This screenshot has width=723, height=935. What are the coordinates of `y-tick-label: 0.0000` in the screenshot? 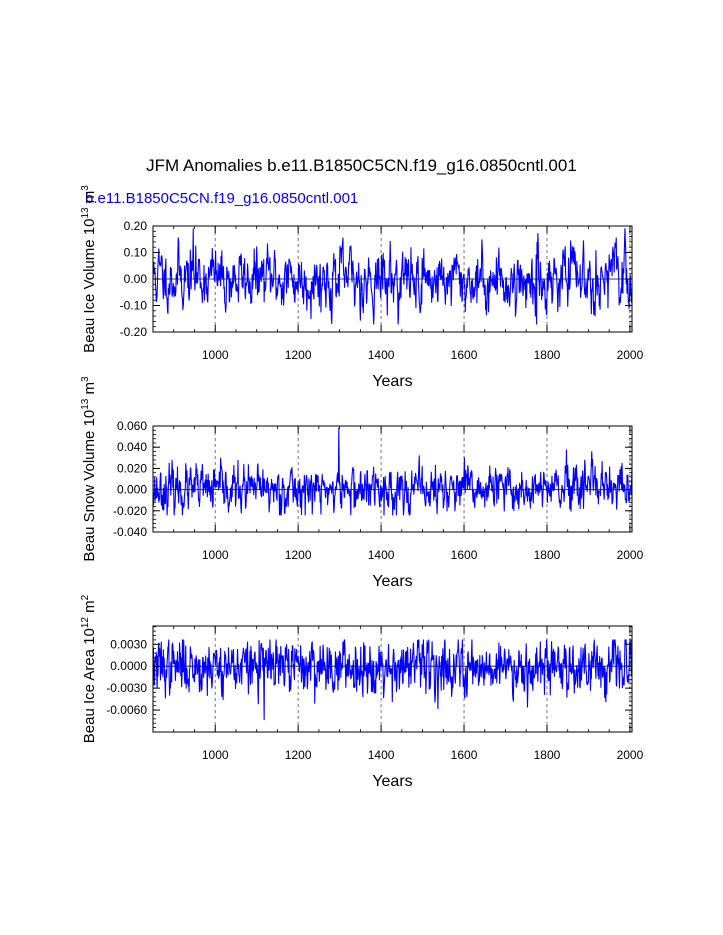 It's located at (128, 666).